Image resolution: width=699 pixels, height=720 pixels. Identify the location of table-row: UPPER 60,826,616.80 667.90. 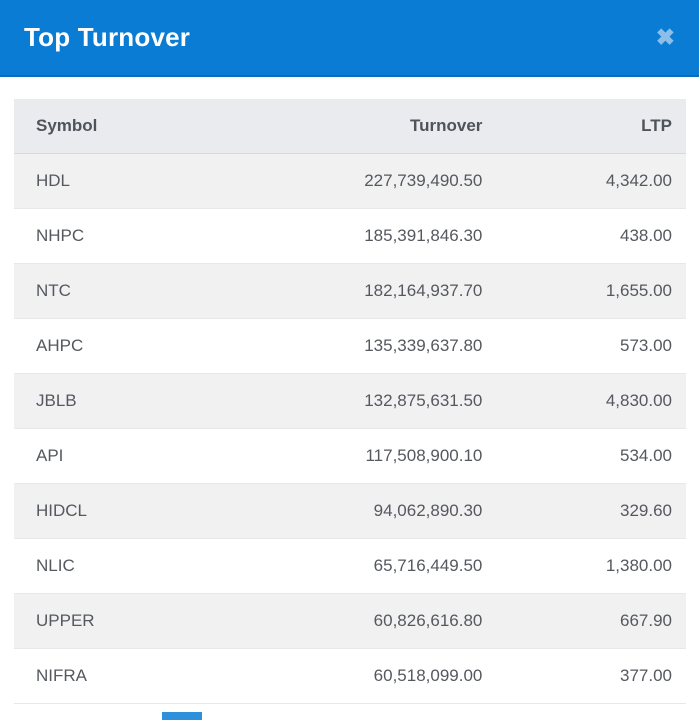
(350, 620).